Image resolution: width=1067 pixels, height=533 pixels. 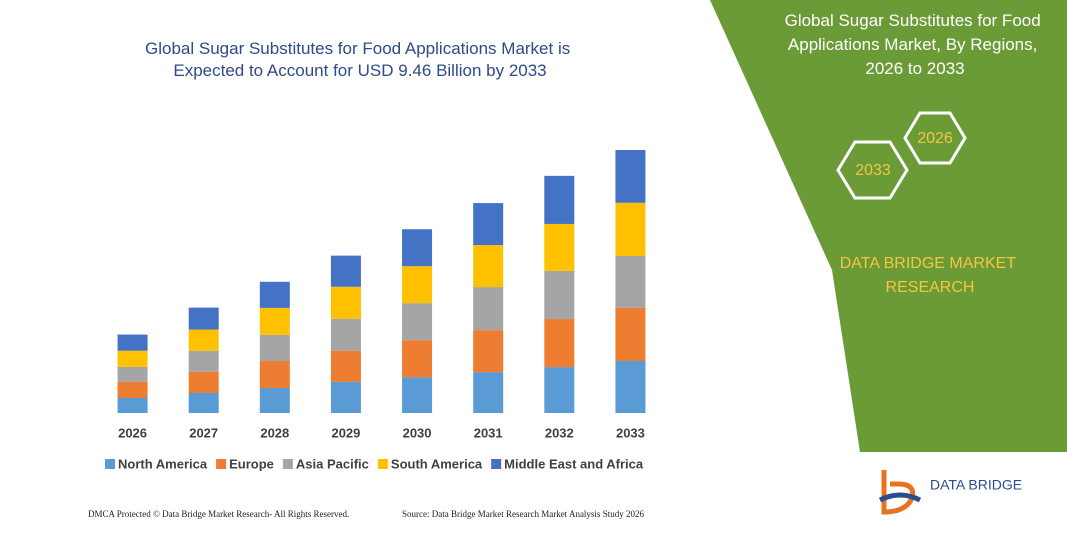 I want to click on x-tick-label: 2029, so click(x=345, y=432).